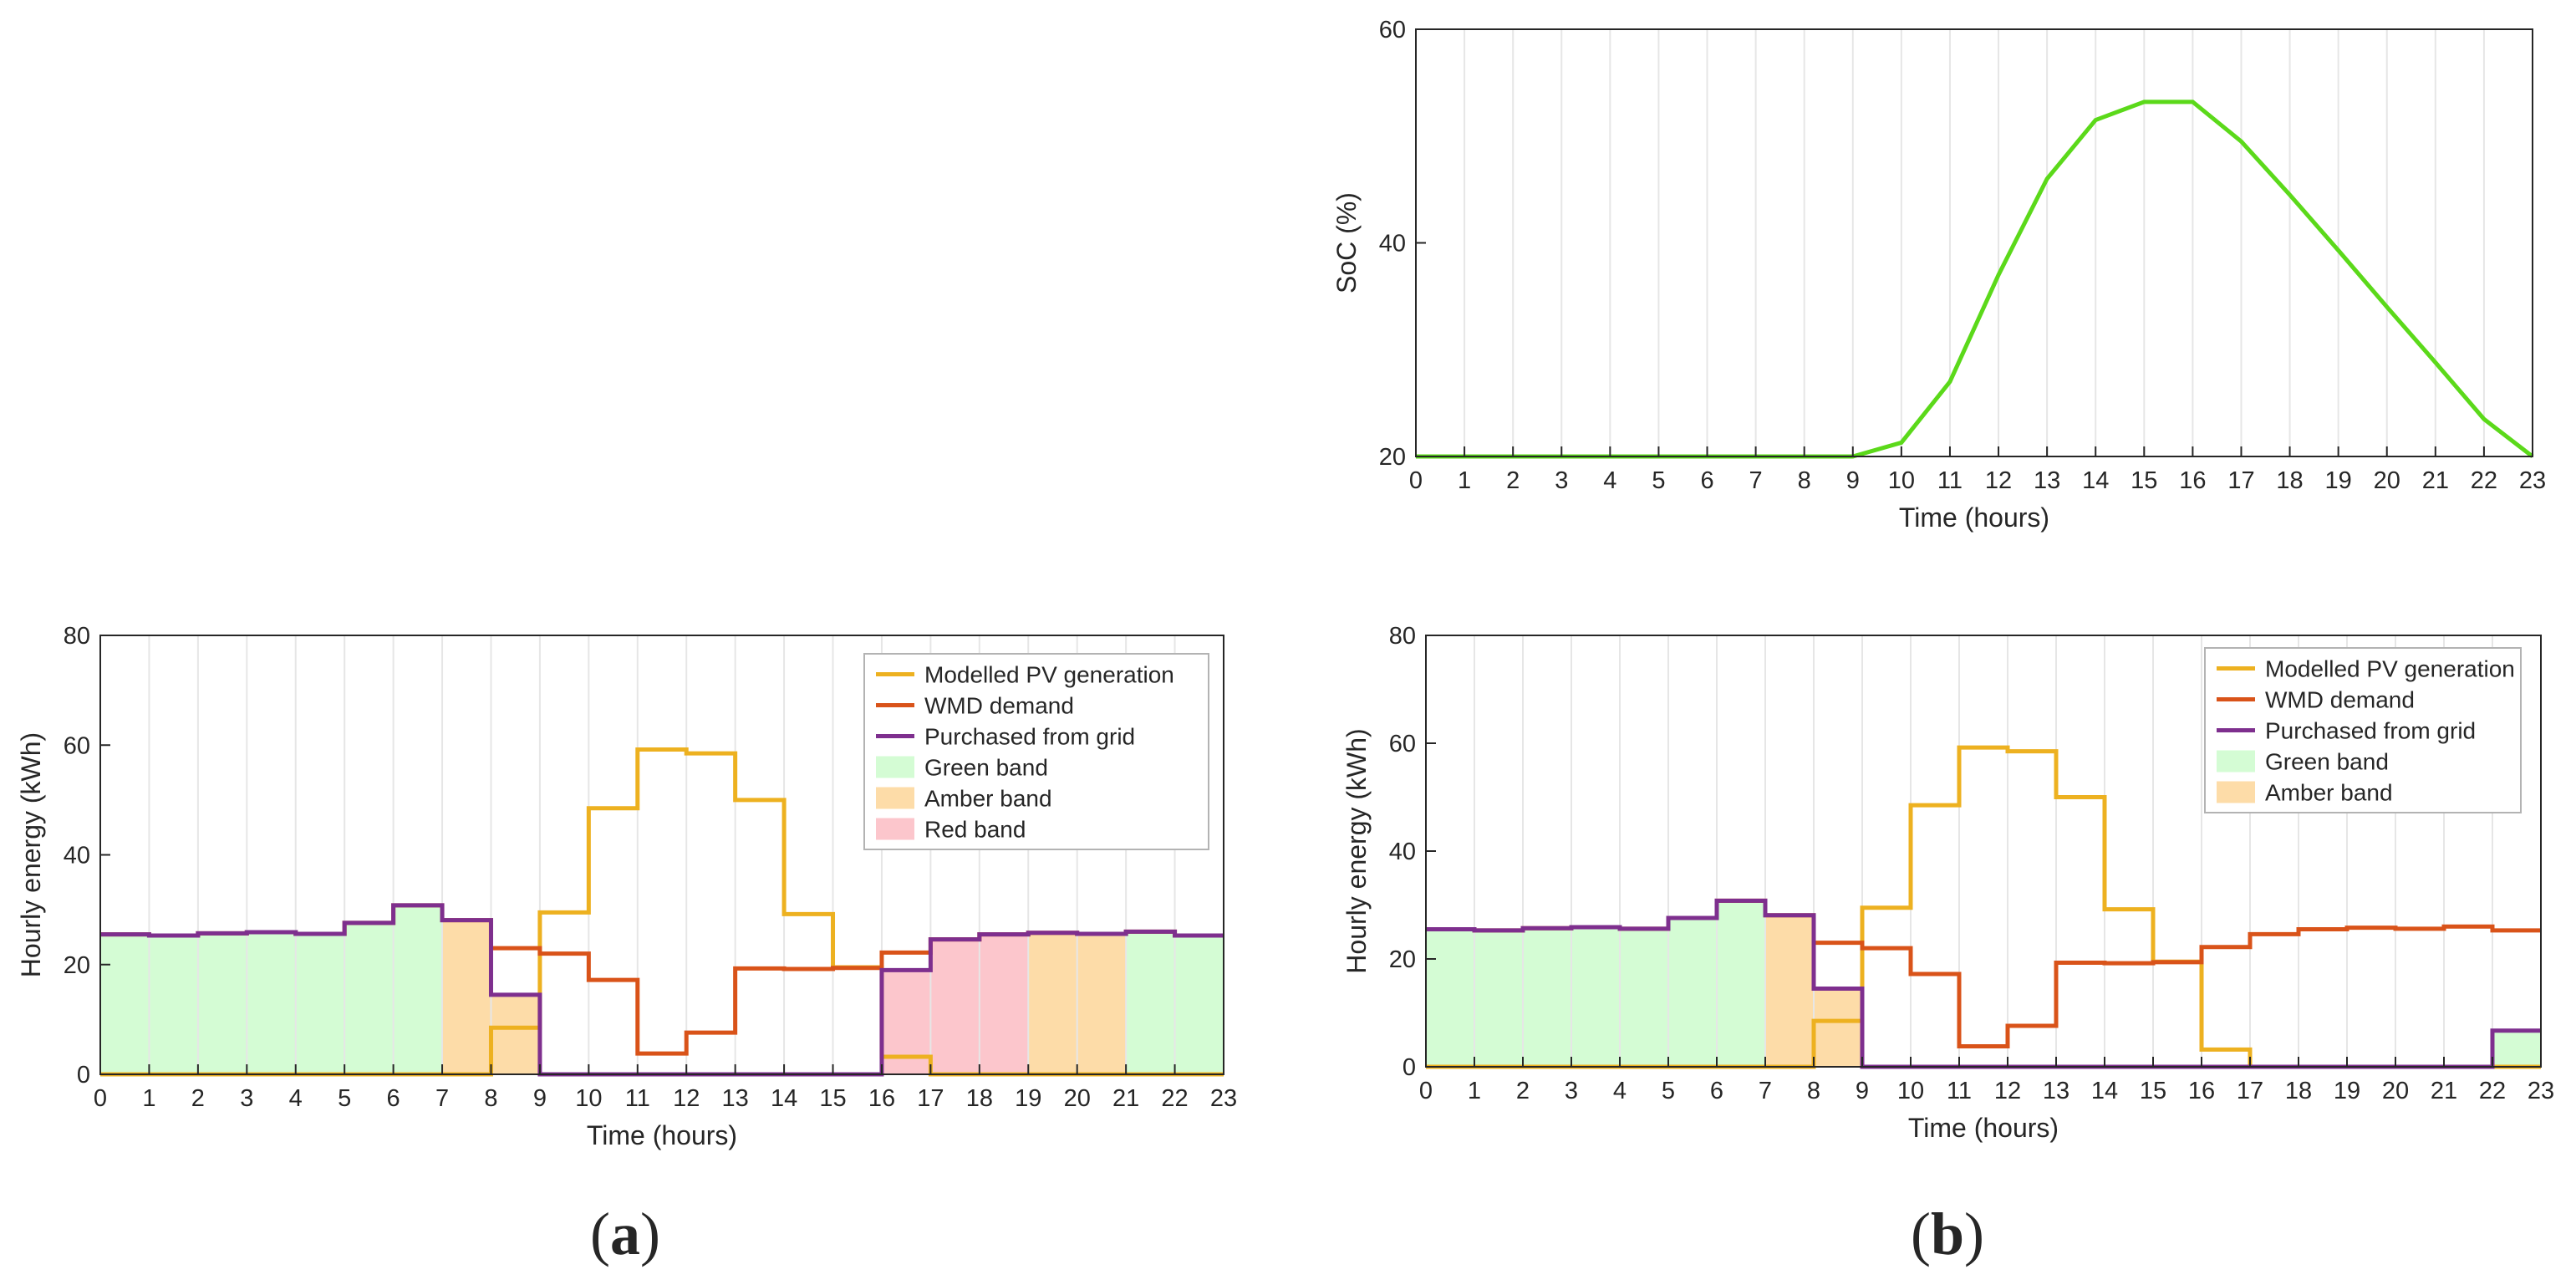 This screenshot has height=1285, width=2576. What do you see at coordinates (1974, 242) in the screenshot?
I see `plot-area` at bounding box center [1974, 242].